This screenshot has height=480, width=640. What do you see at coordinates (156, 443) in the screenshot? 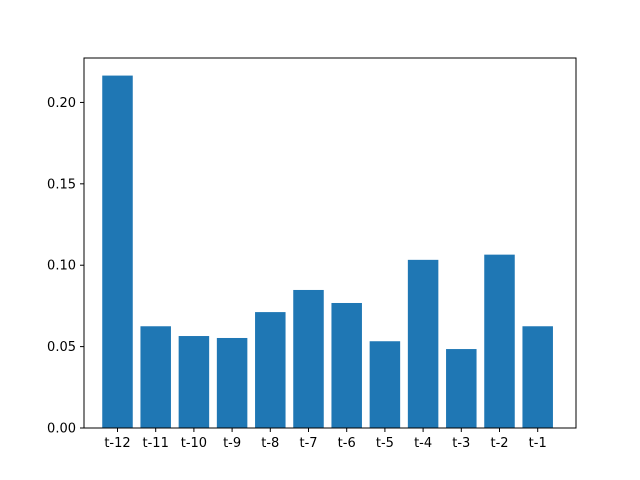
I see `x-tick-label: t-11` at bounding box center [156, 443].